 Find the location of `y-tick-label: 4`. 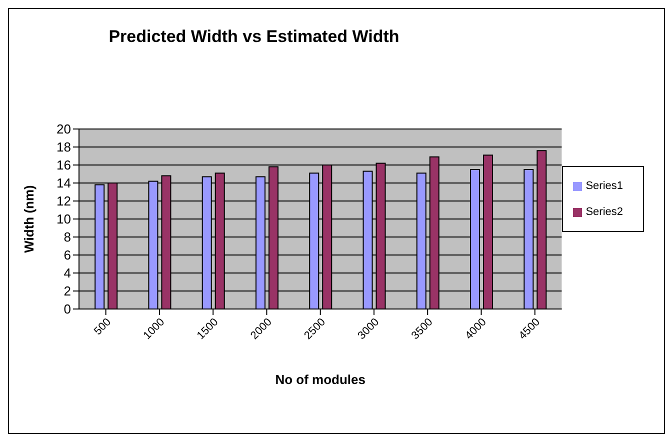

y-tick-label: 4 is located at coordinates (67, 273).